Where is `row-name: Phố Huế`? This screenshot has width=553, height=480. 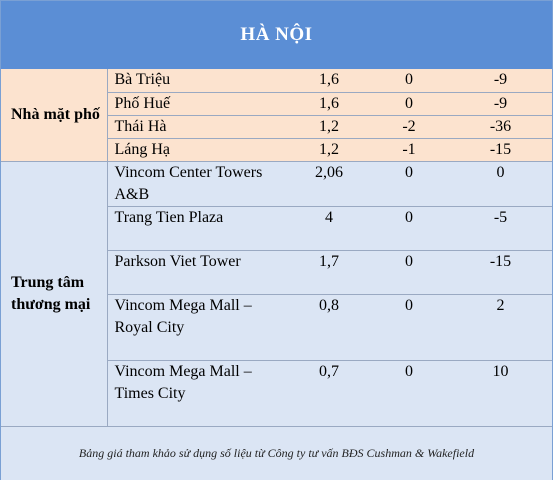
row-name: Phố Huế is located at coordinates (198, 104).